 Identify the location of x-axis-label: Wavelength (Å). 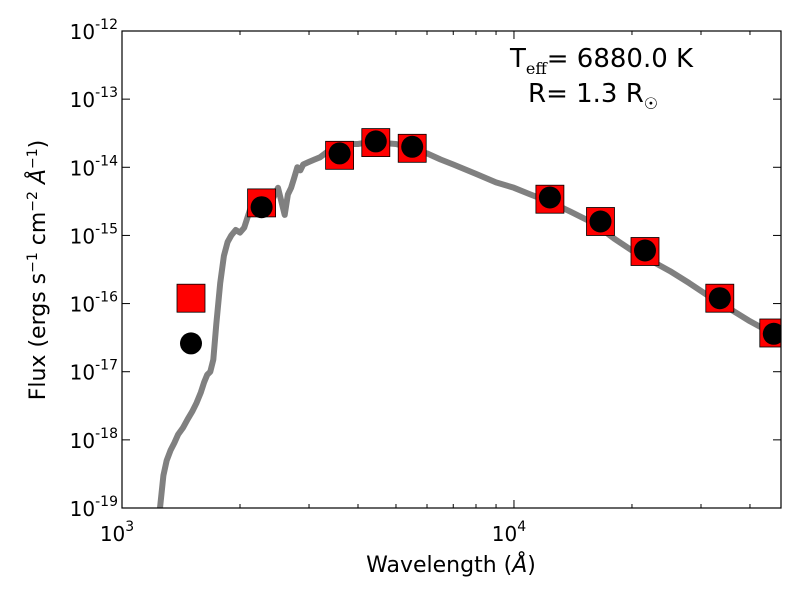
(451, 564).